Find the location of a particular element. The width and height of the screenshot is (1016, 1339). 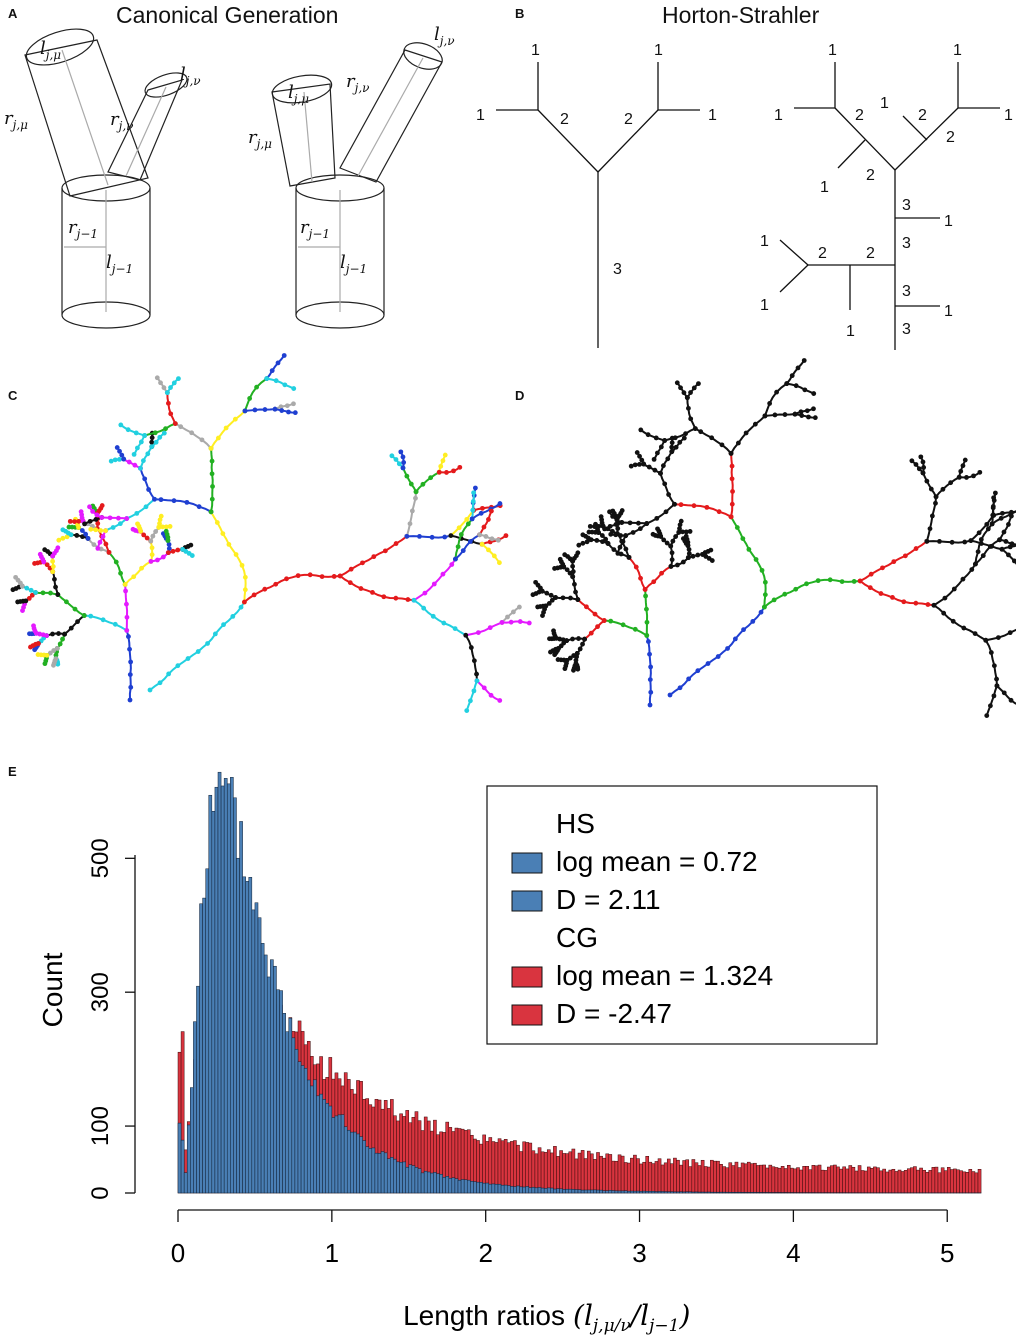

legend-entry: CG is located at coordinates (577, 937).